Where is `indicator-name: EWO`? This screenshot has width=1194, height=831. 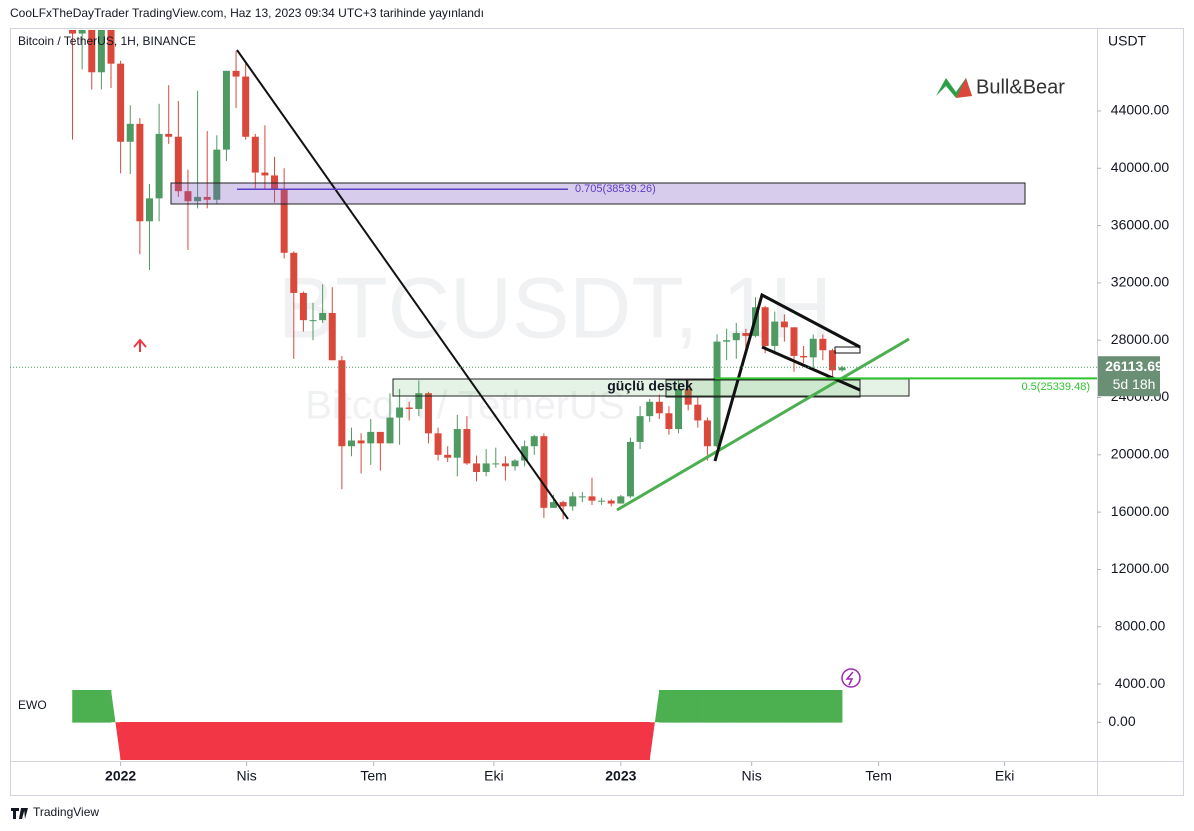 indicator-name: EWO is located at coordinates (32, 705).